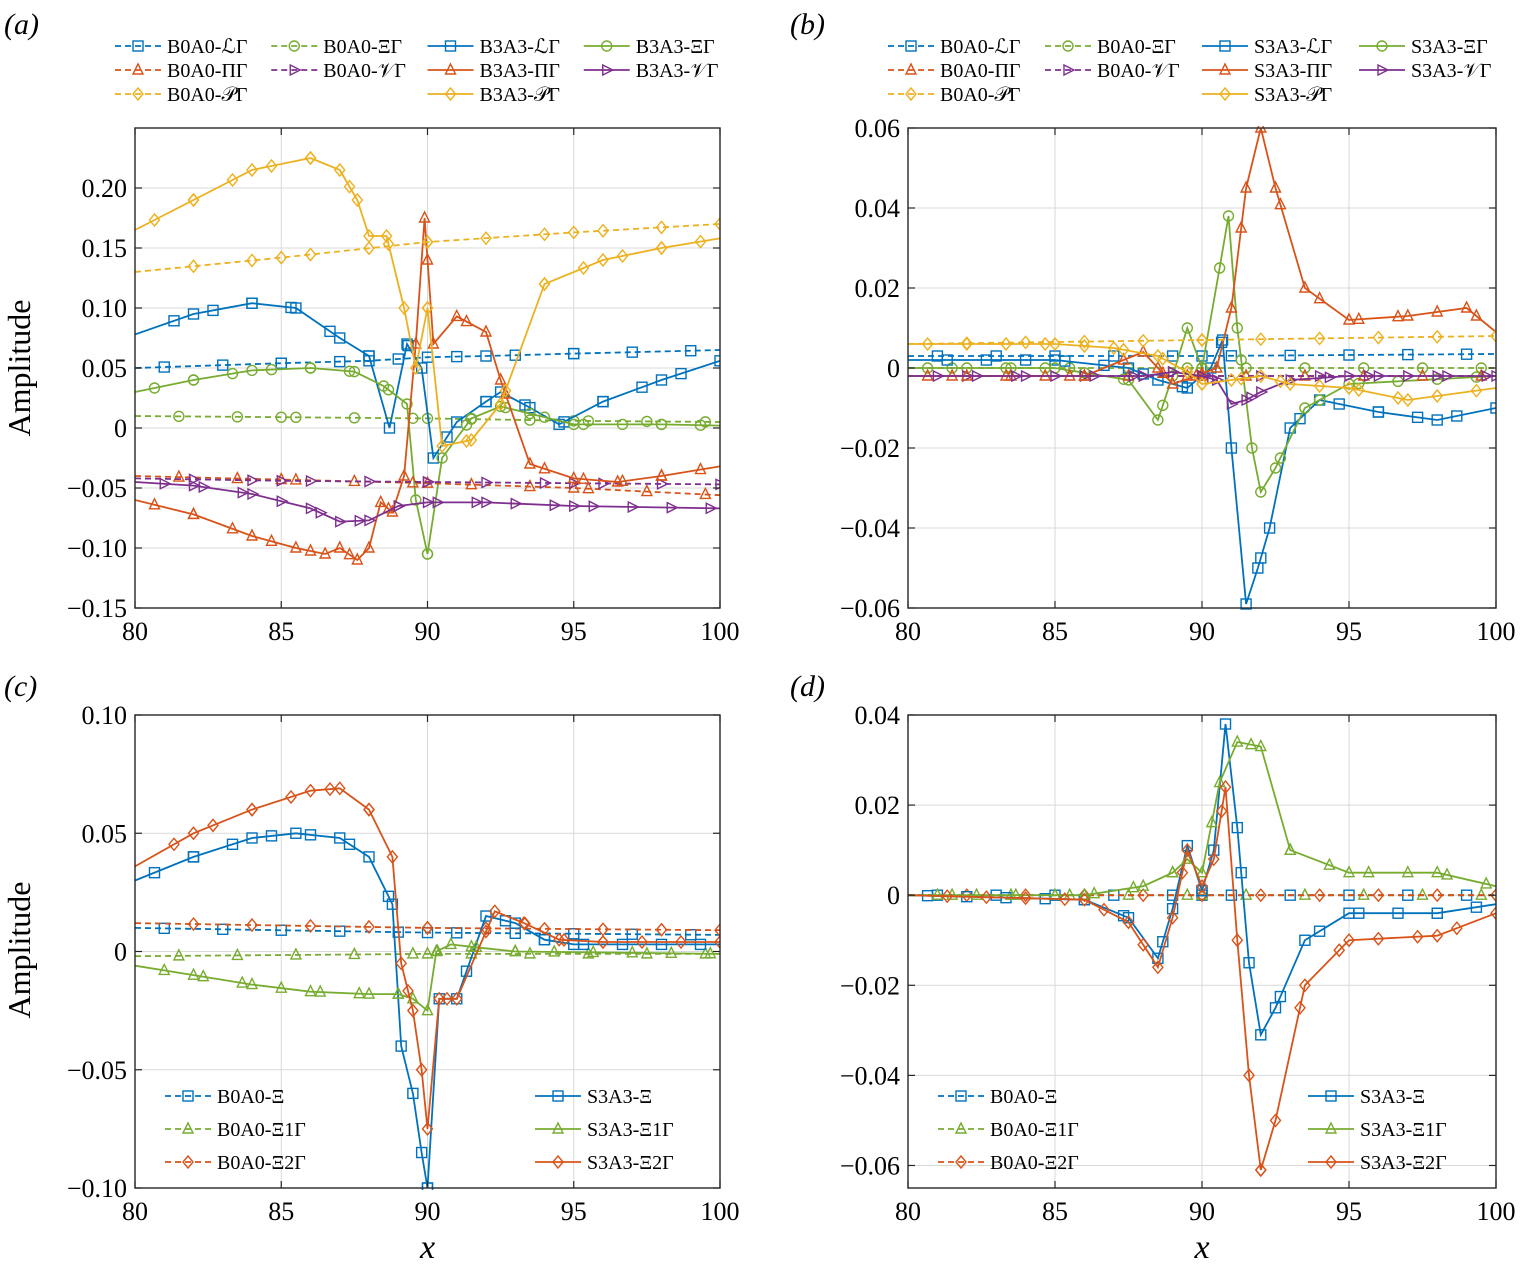 Image resolution: width=1521 pixels, height=1272 pixels. I want to click on y-tick-label: 0.05, so click(105, 368).